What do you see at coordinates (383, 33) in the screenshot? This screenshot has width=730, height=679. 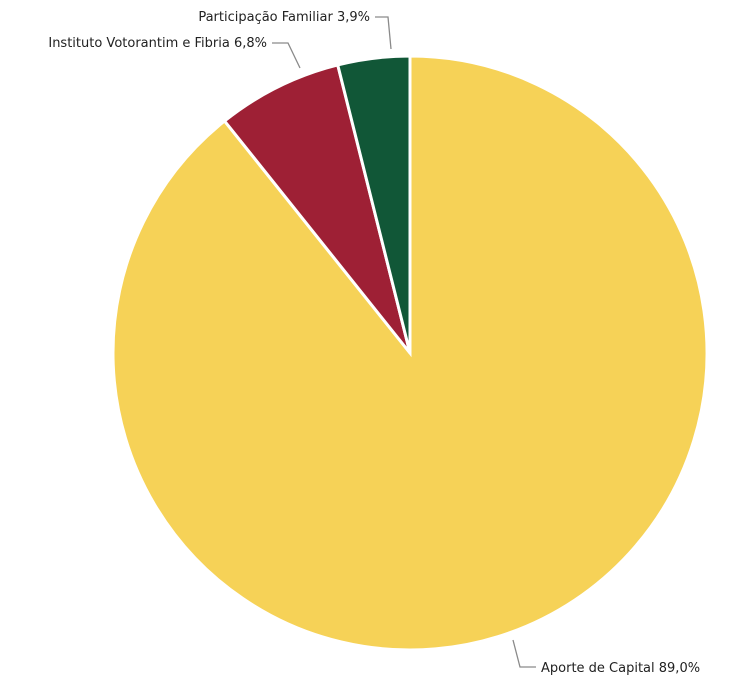 I see `leader-line-participacao-familiar` at bounding box center [383, 33].